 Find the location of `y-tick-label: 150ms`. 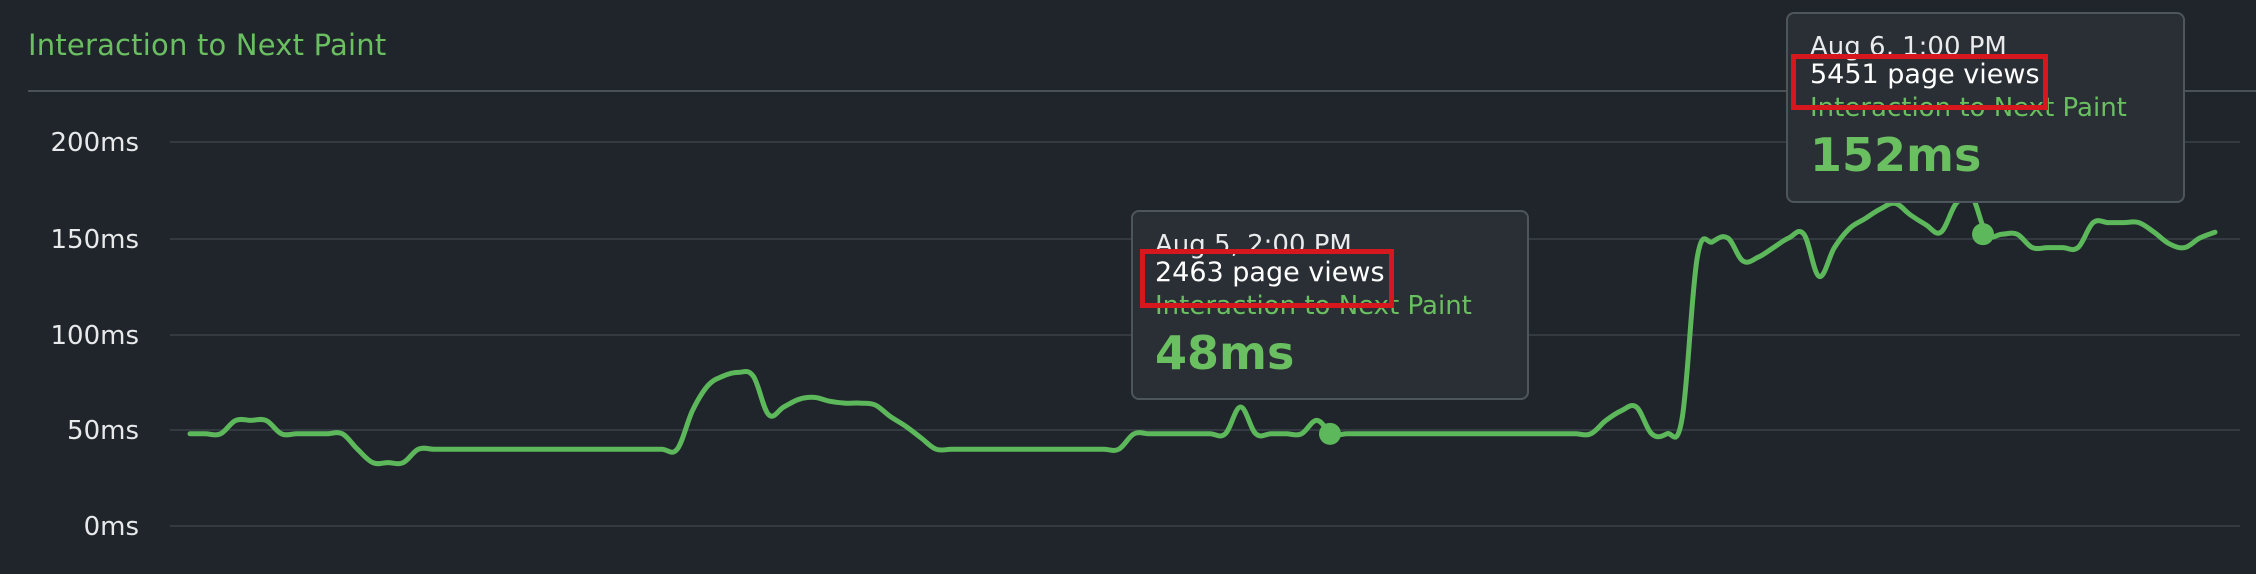

y-tick-label: 150ms is located at coordinates (95, 240).